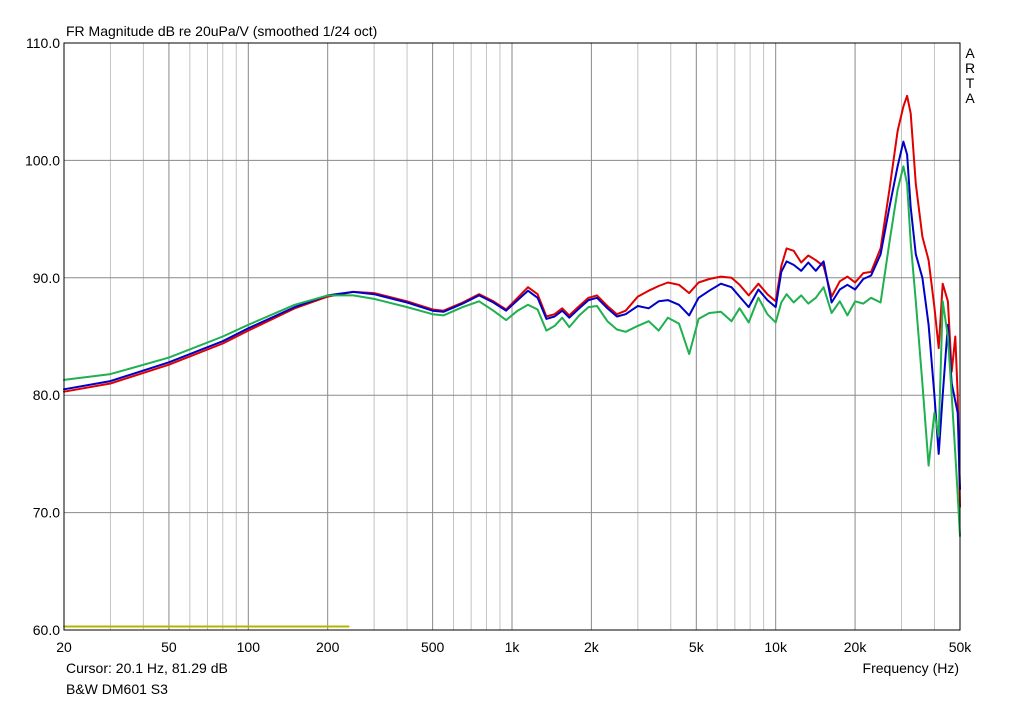 The image size is (1024, 701). What do you see at coordinates (46, 278) in the screenshot?
I see `y-tick-label: 90.0` at bounding box center [46, 278].